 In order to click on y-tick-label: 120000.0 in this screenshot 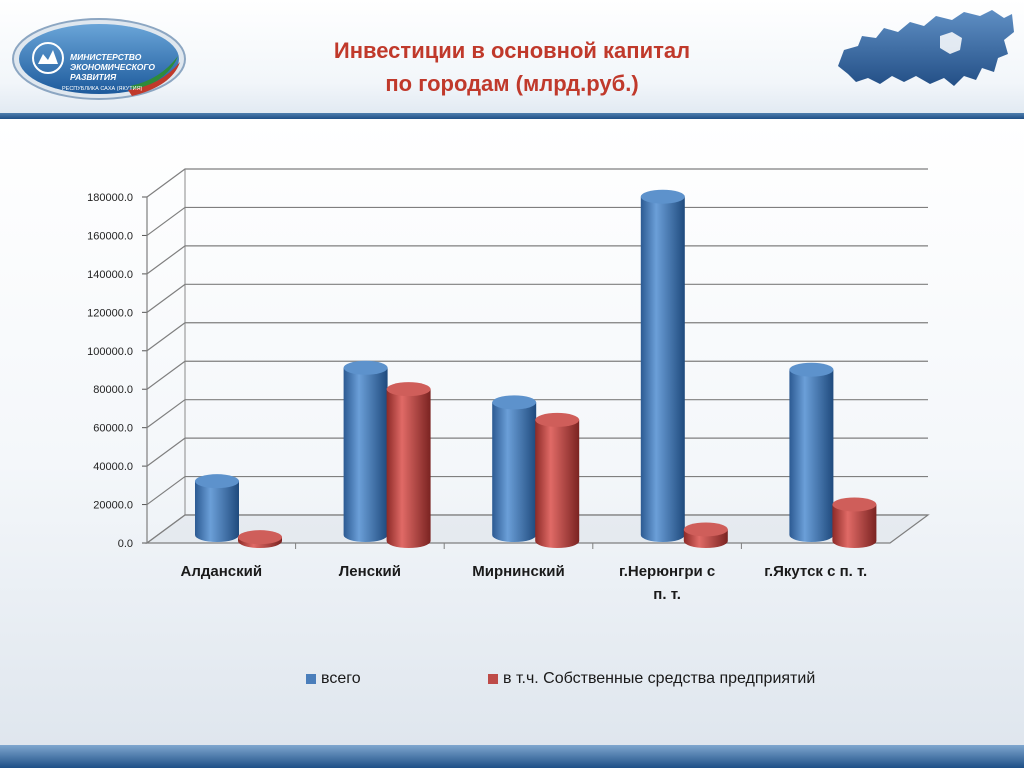, I will do `click(110, 313)`.